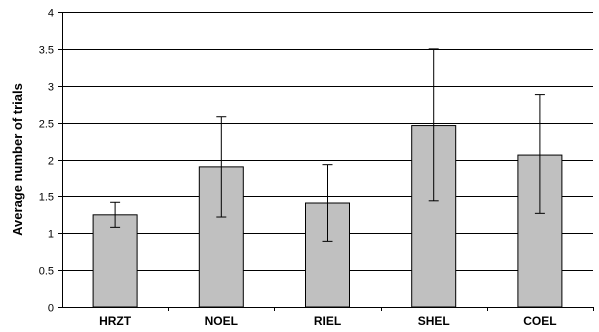 This screenshot has width=599, height=332. I want to click on x-tick-label: COEL, so click(539, 321).